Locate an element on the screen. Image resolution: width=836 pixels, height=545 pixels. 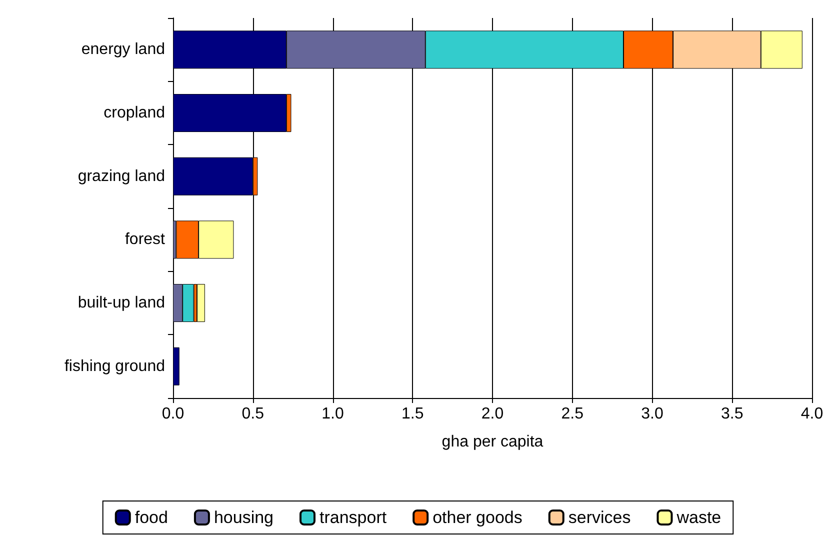
y-tick-label: cropland is located at coordinates (134, 113).